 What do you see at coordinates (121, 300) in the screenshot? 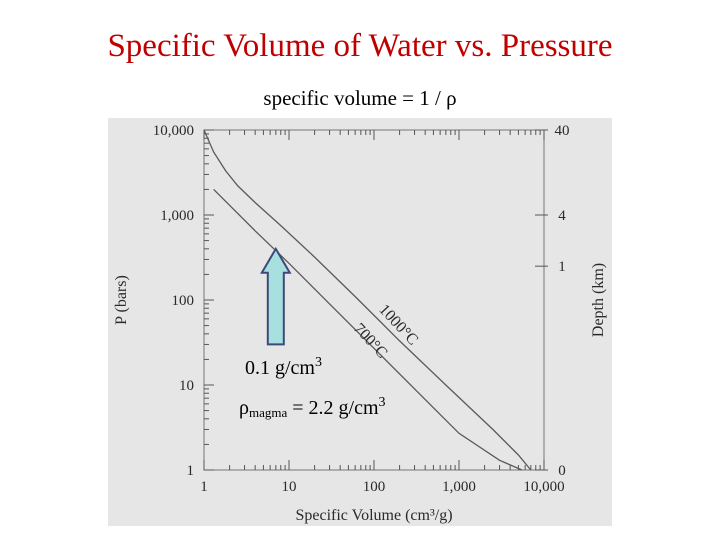
I see `y-axis-title: P (bars)` at bounding box center [121, 300].